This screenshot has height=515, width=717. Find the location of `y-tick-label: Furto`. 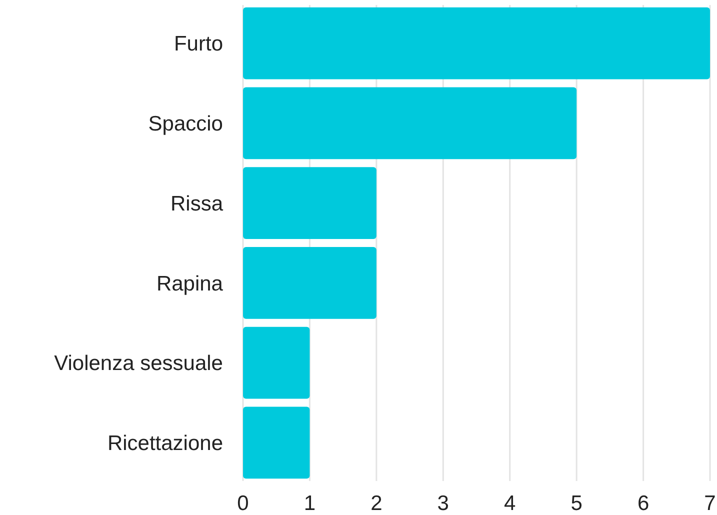

y-tick-label: Furto is located at coordinates (198, 44).